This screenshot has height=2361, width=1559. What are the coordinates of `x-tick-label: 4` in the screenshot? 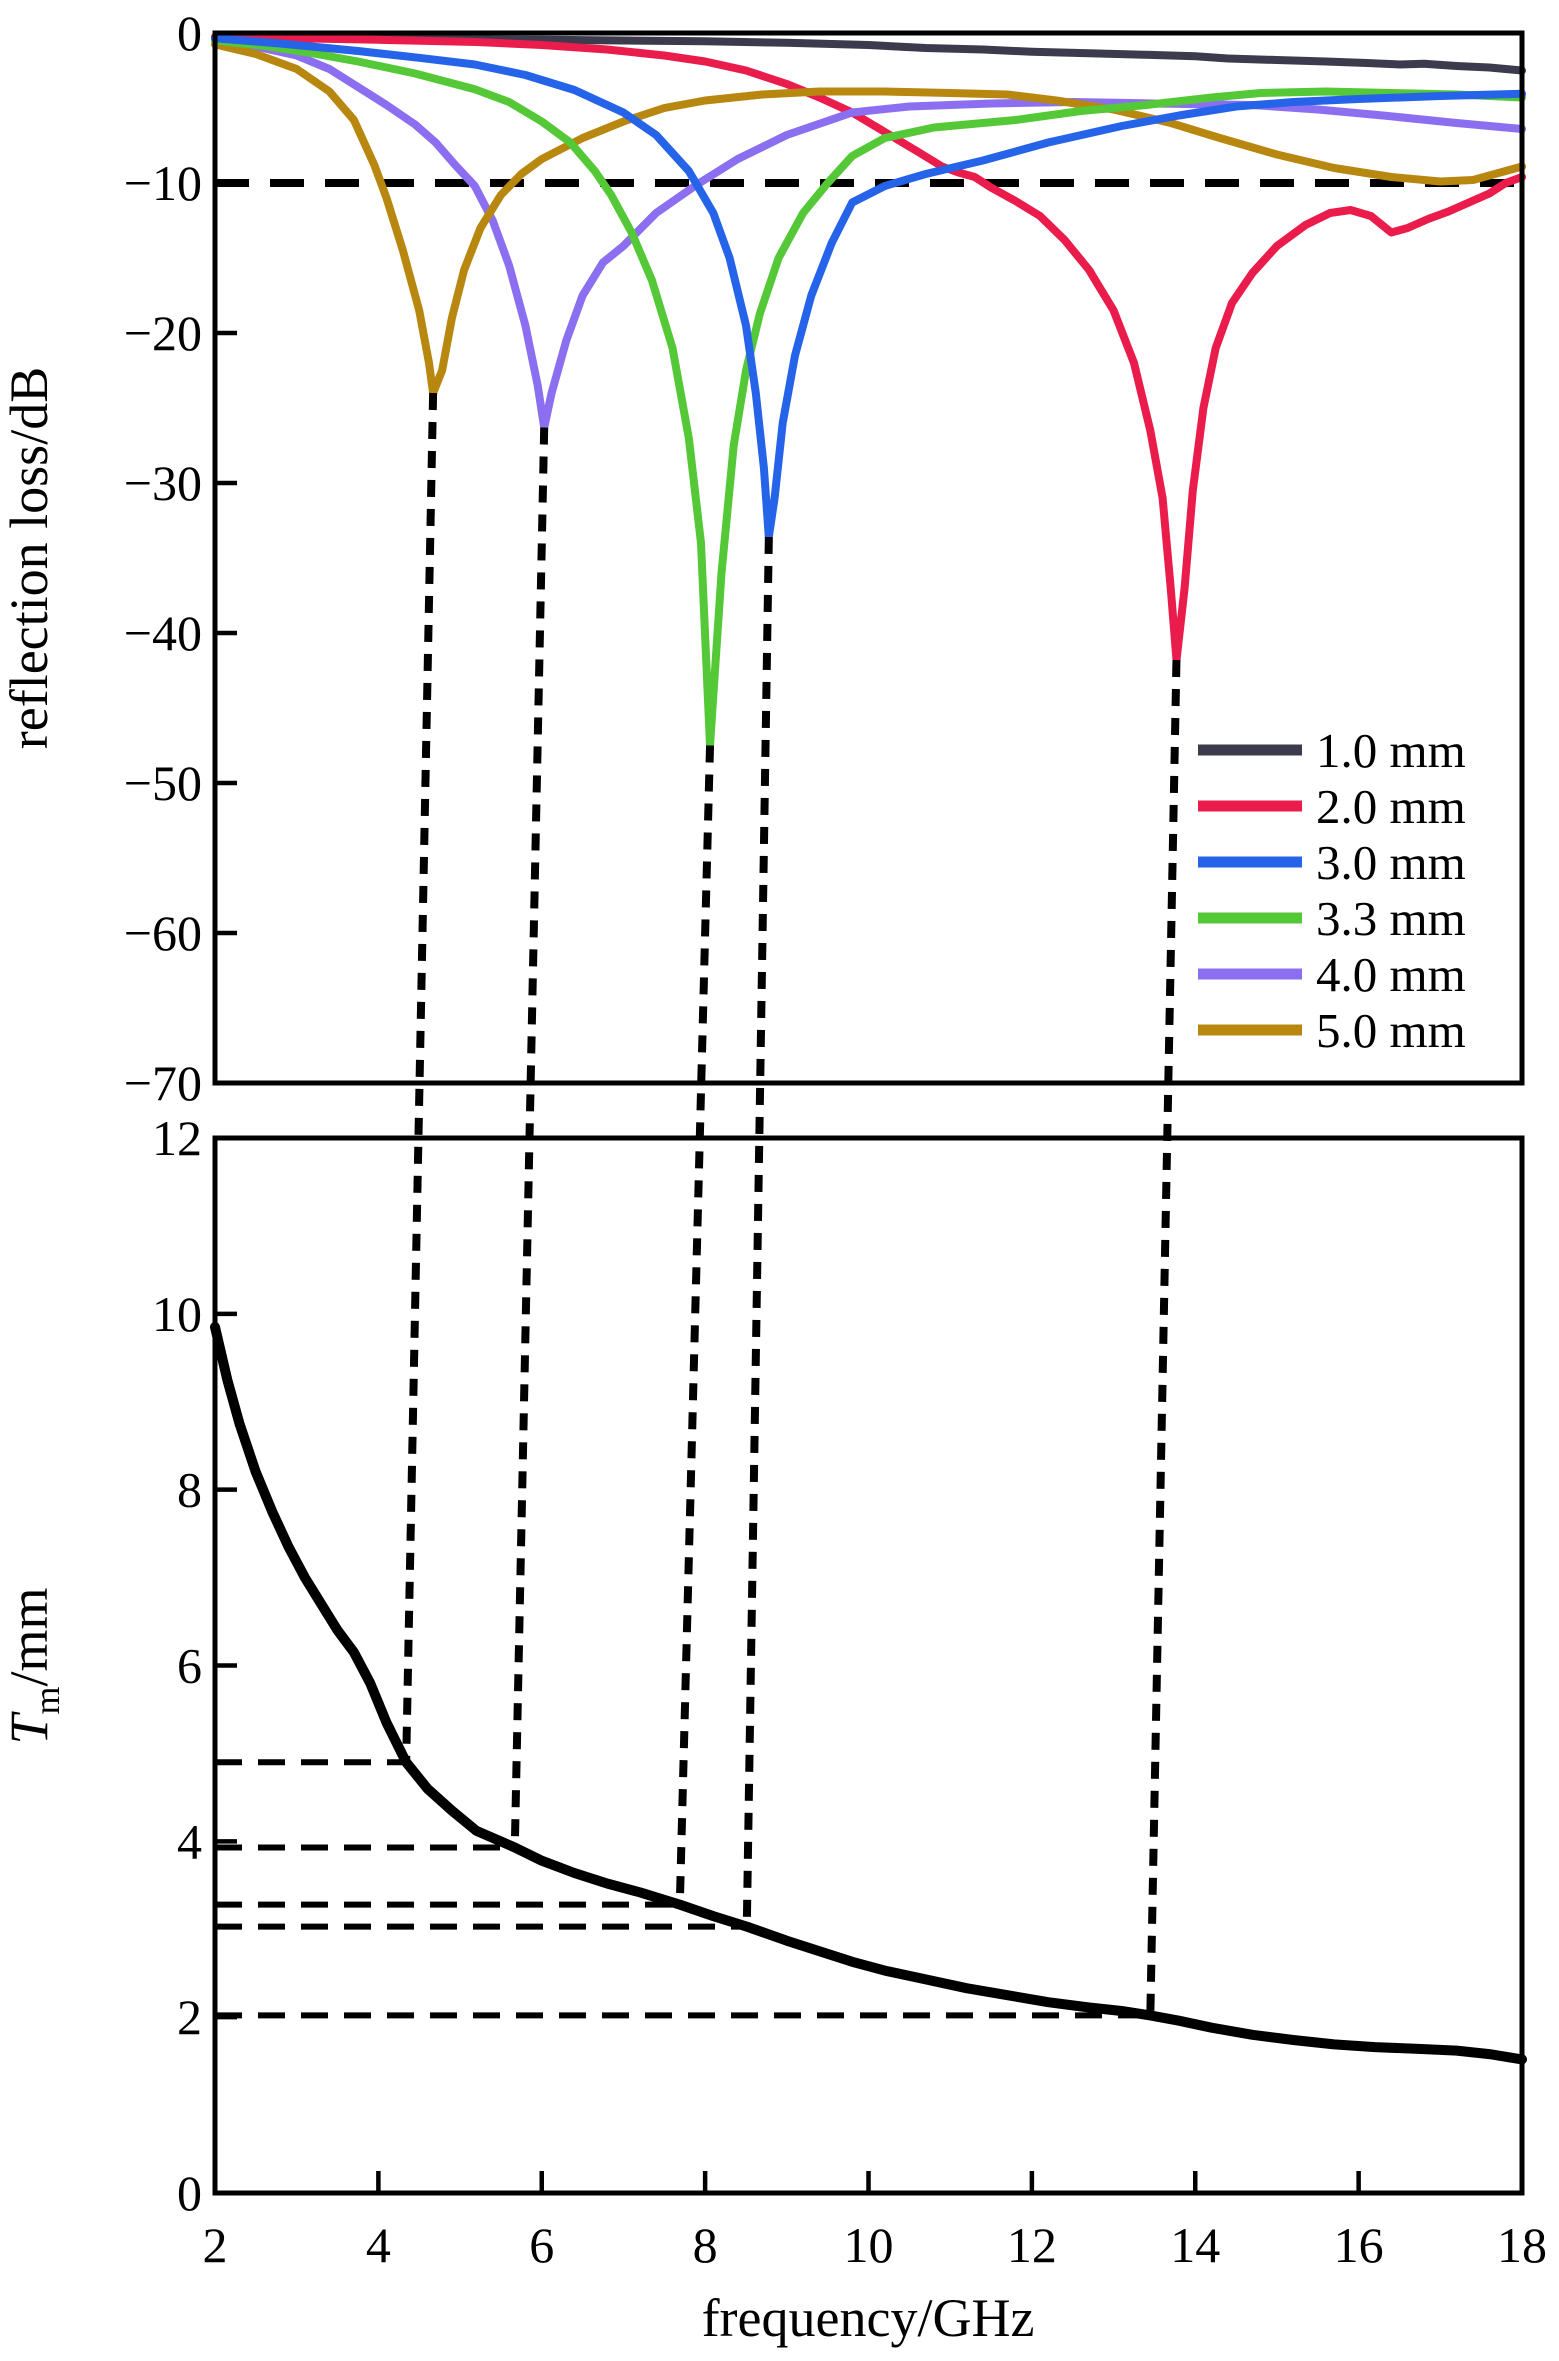 It's located at (378, 2245).